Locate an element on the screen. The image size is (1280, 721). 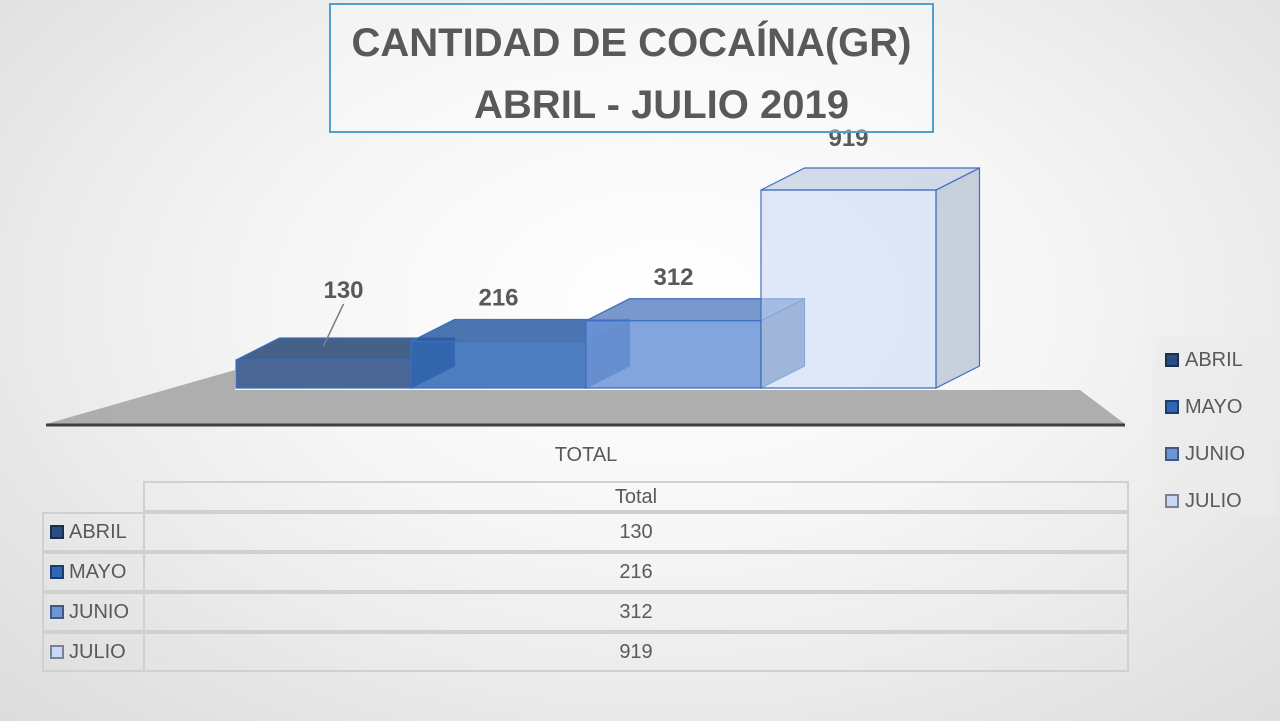
data-table-row-label: JUNIO is located at coordinates (92, 612).